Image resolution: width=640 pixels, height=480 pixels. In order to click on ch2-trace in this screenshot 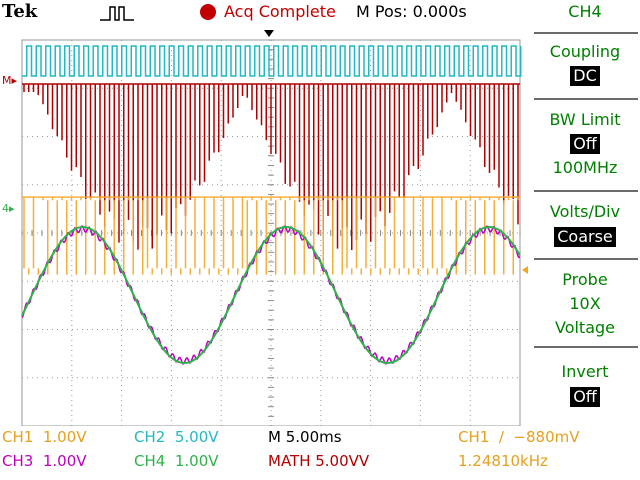, I will do `click(272, 61)`.